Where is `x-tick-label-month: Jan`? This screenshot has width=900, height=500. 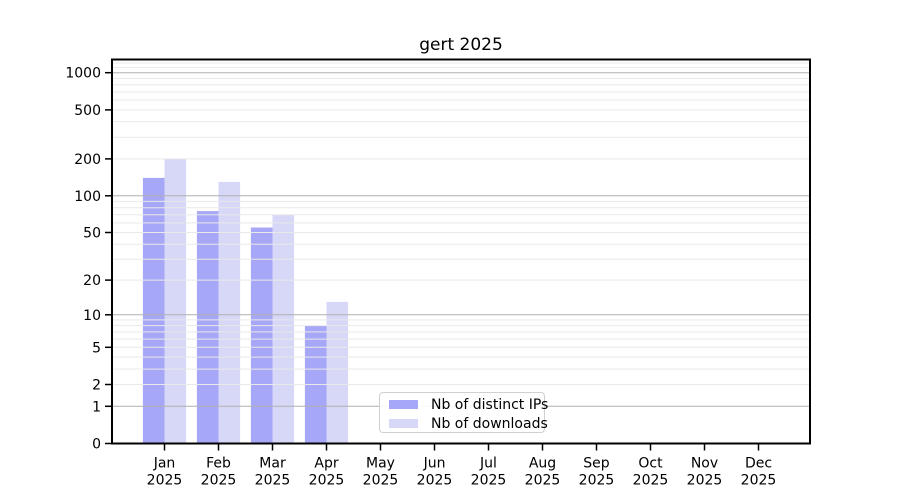 x-tick-label-month: Jan is located at coordinates (164, 464).